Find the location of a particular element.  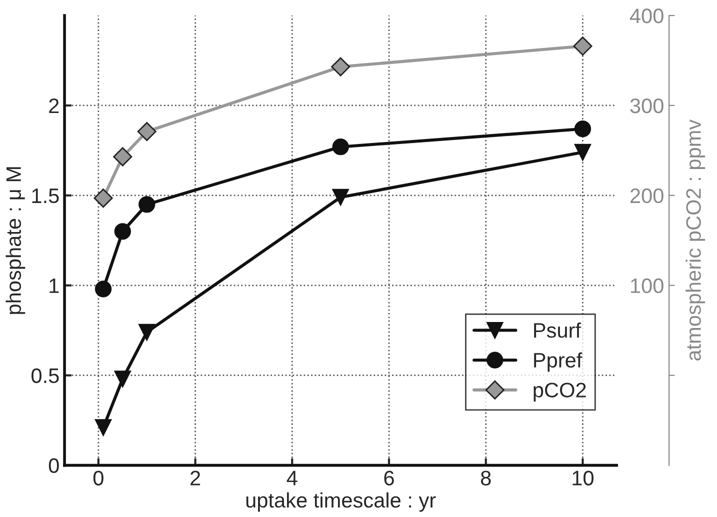

x-tick-label: 8 is located at coordinates (485, 478).